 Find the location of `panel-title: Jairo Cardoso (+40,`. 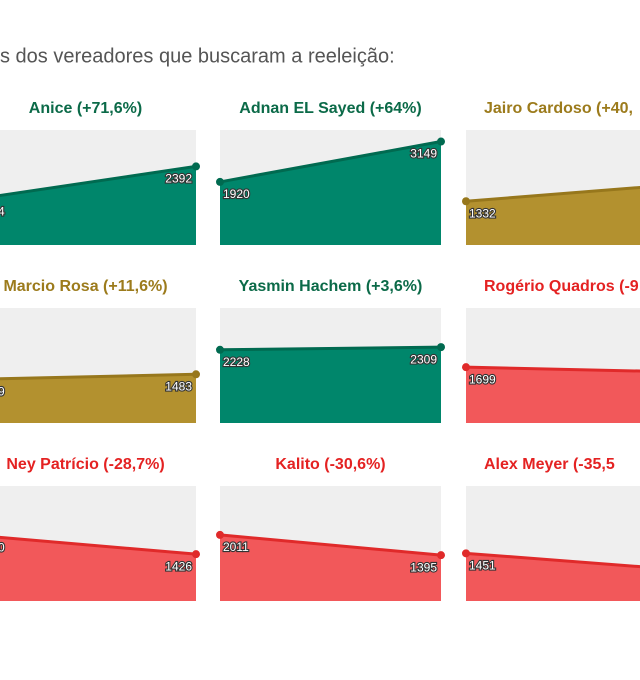

panel-title: Jairo Cardoso (+40, is located at coordinates (558, 108).